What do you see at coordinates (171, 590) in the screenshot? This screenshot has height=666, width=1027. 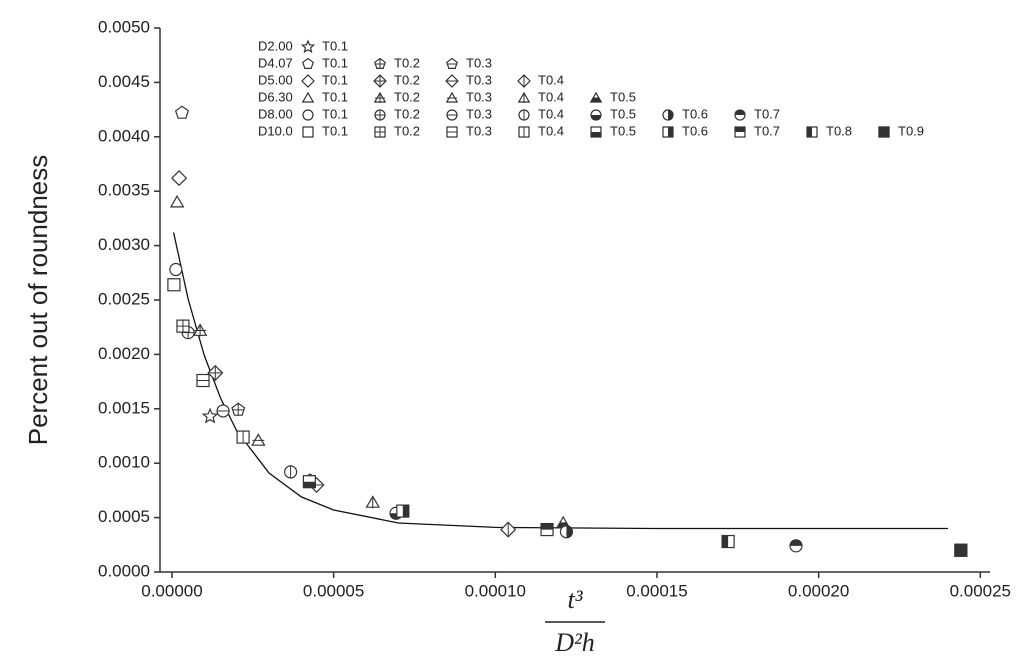 I see `x-tick-label: 0.00000` at bounding box center [171, 590].